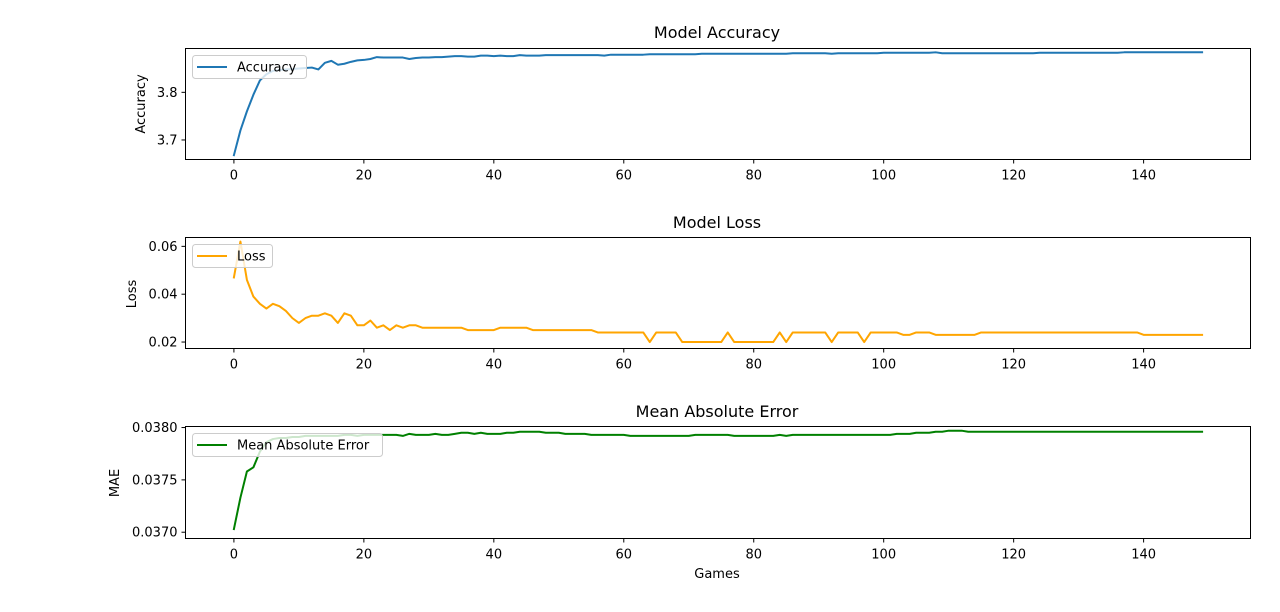 The image size is (1280, 612). I want to click on accuracy-y-tick-label: 3.7, so click(167, 140).